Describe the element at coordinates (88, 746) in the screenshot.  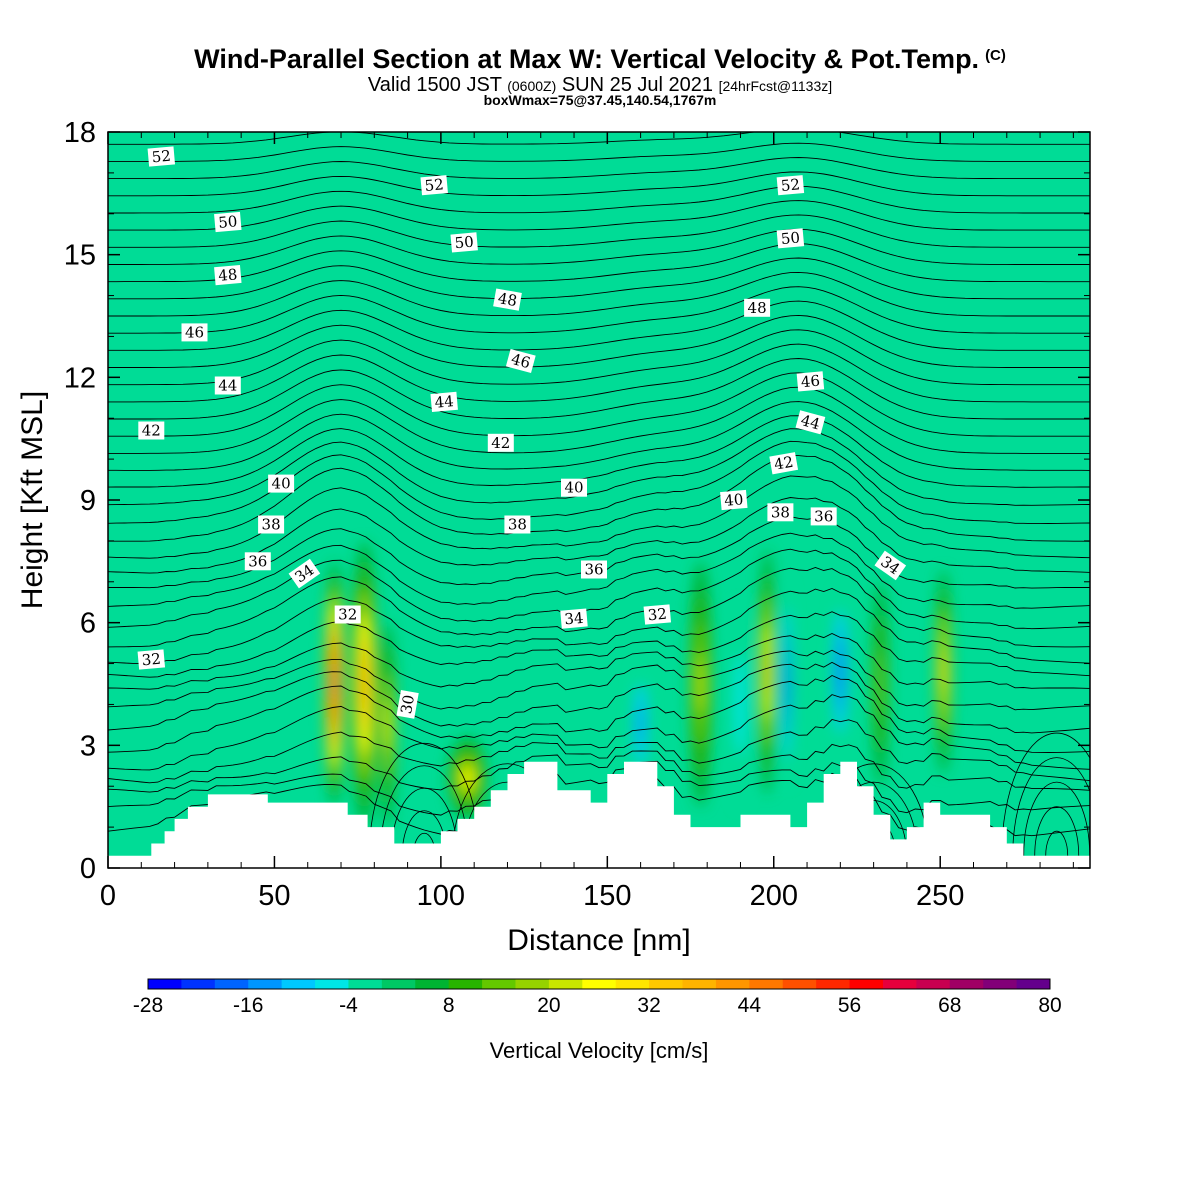
I see `y-tick-label: 3` at that location.